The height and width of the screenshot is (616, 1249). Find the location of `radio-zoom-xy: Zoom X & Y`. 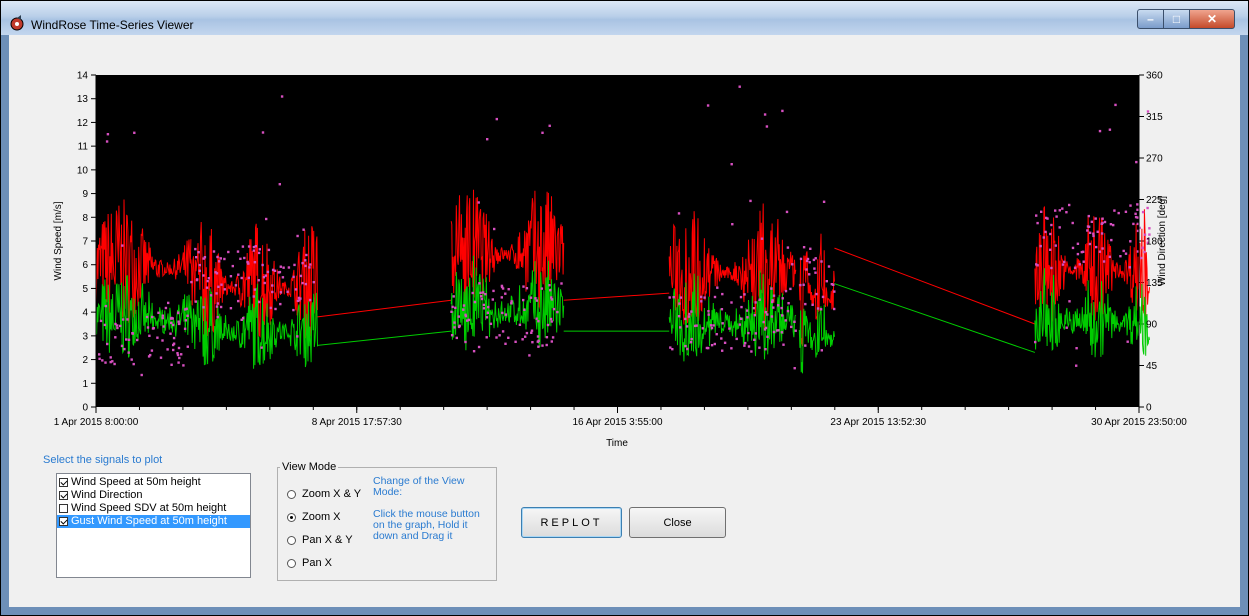

radio-zoom-xy: Zoom X & Y is located at coordinates (324, 494).